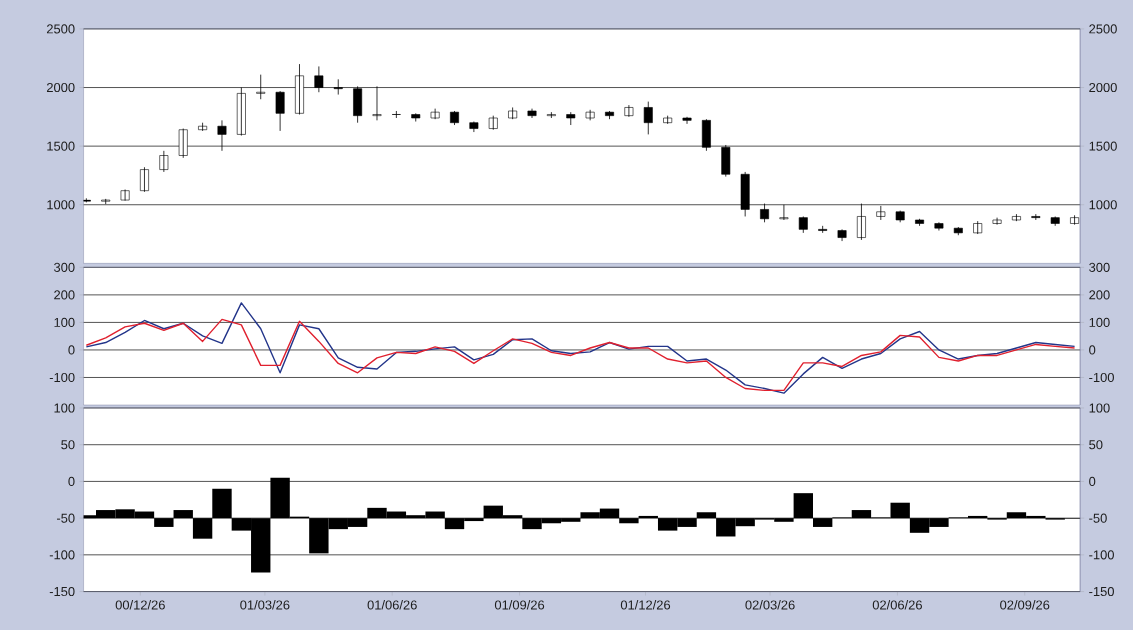  Describe the element at coordinates (1103, 29) in the screenshot. I see `y2-tick-label: 2500` at that location.